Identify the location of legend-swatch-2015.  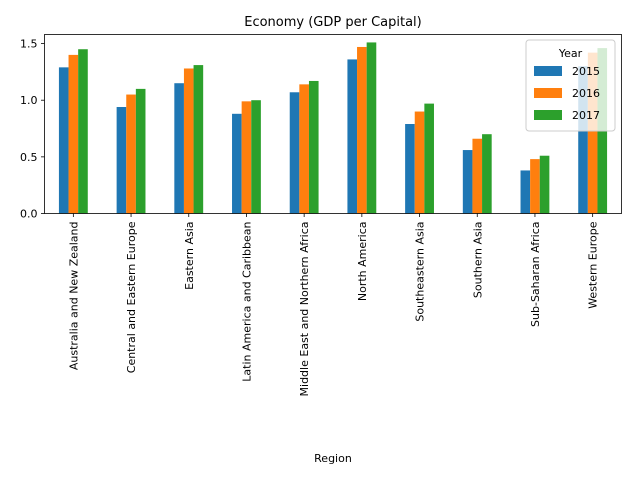
(548, 71).